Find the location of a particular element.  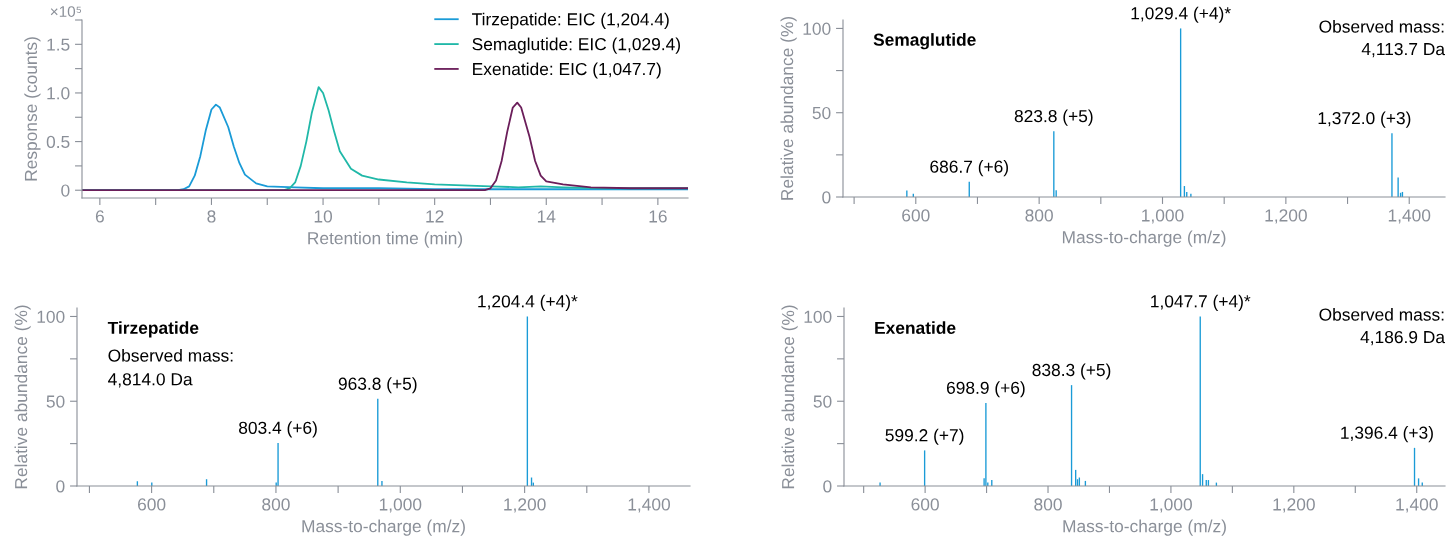

x-axis-title: Retention time (min) is located at coordinates (385, 239).